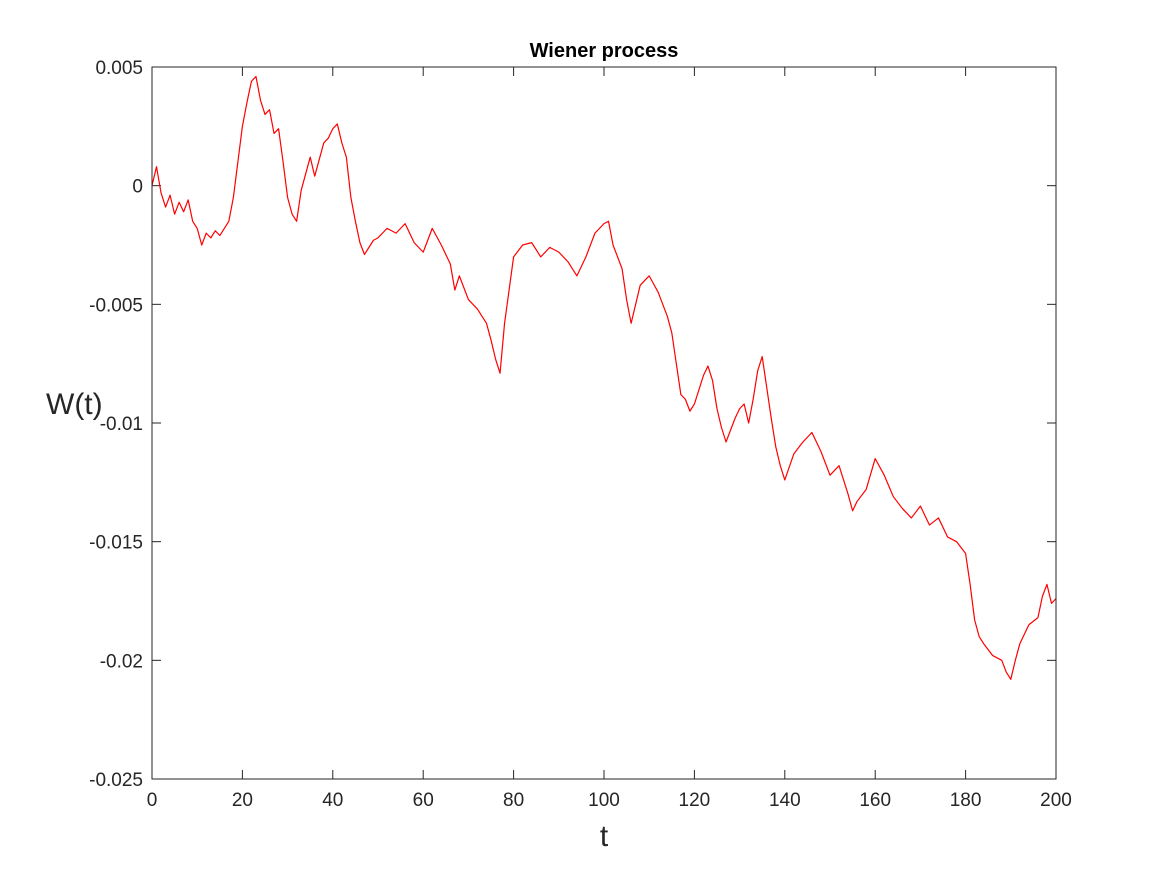 The height and width of the screenshot is (875, 1167). Describe the element at coordinates (119, 68) in the screenshot. I see `y-tick-label: 0.005` at that location.